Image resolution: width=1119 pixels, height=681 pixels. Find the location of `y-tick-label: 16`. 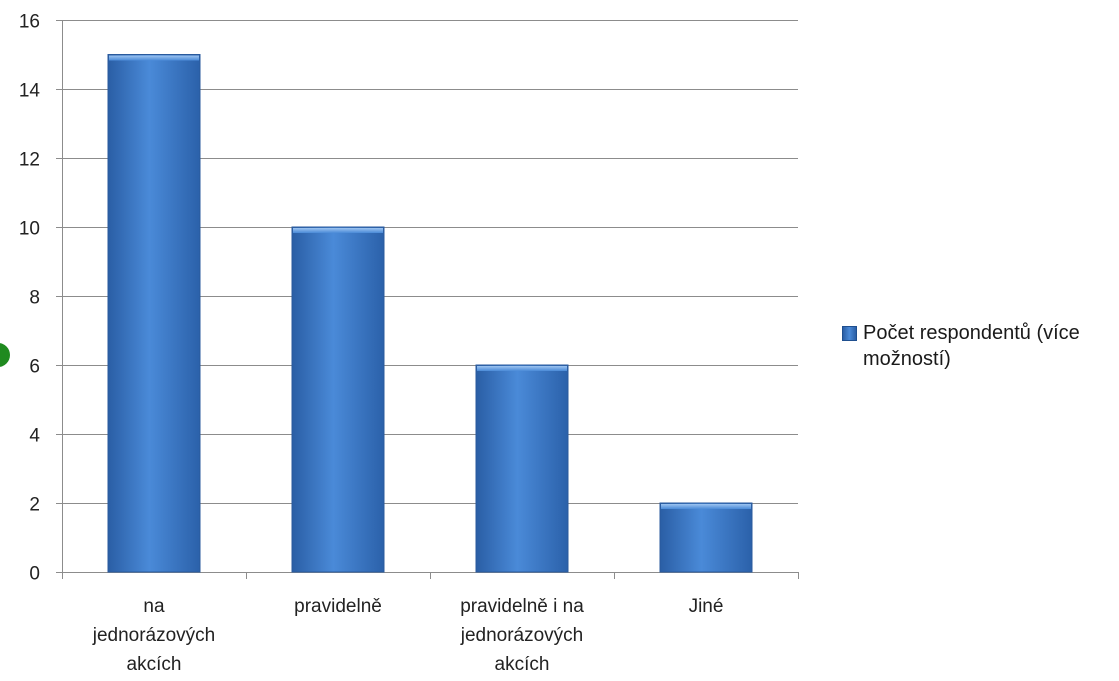

y-tick-label: 16 is located at coordinates (29, 22).